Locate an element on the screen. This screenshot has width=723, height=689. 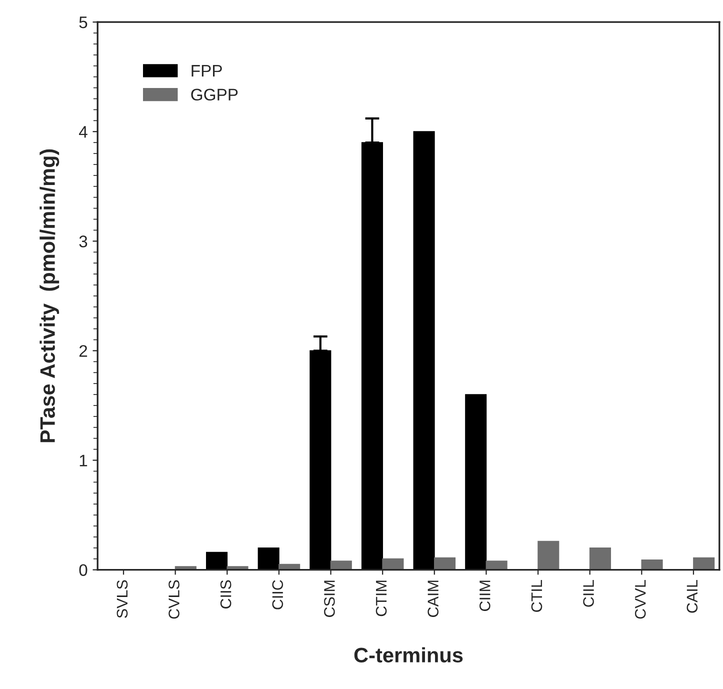
x-tick-label: CTIM is located at coordinates (381, 598).